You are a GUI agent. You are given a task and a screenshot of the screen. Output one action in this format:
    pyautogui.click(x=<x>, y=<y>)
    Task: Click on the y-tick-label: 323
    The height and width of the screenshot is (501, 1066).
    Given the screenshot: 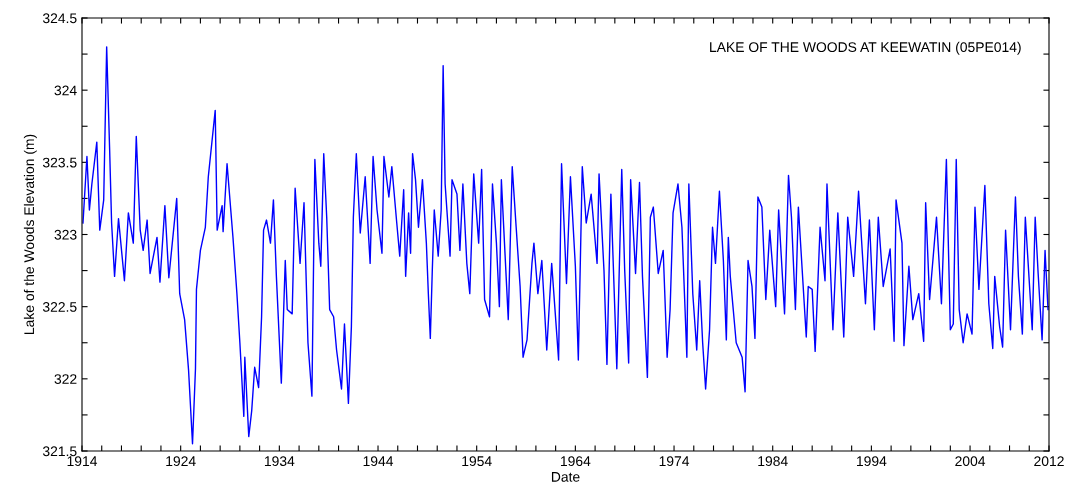 What is the action you would take?
    pyautogui.click(x=65, y=234)
    